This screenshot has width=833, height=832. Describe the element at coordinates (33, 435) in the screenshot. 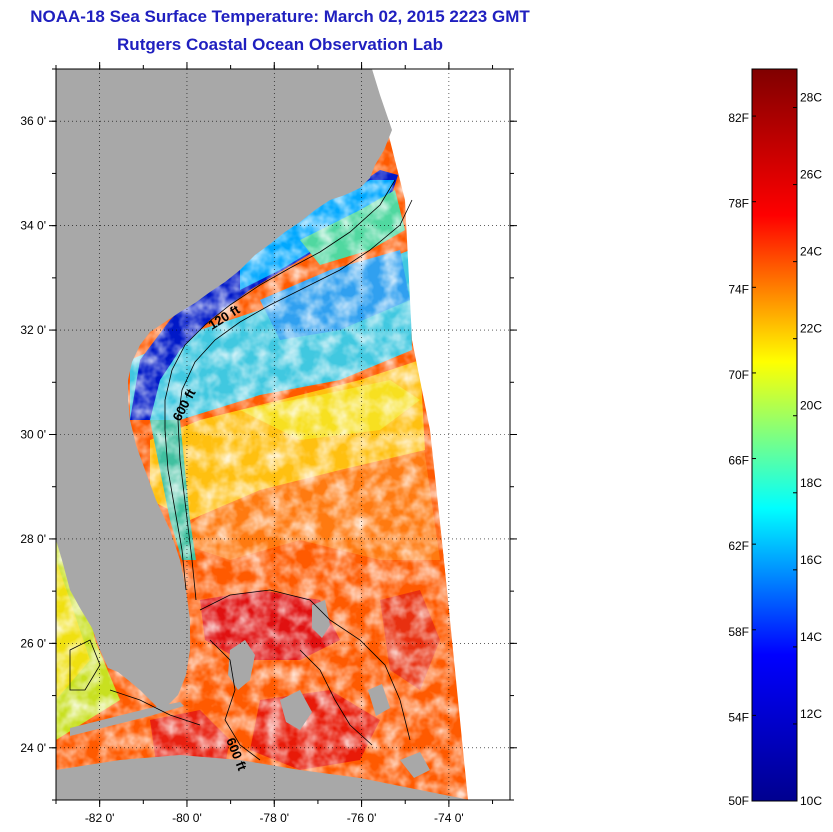

I see `y-tick-label: 30 0'` at that location.